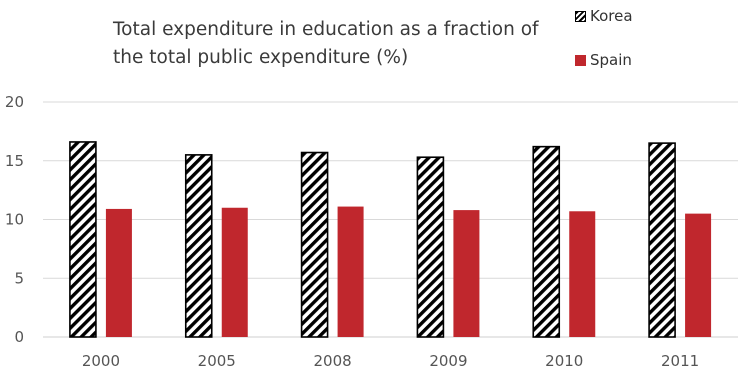 This screenshot has width=738, height=373. Describe the element at coordinates (662, 240) in the screenshot. I see `bar-korea-2011` at that location.